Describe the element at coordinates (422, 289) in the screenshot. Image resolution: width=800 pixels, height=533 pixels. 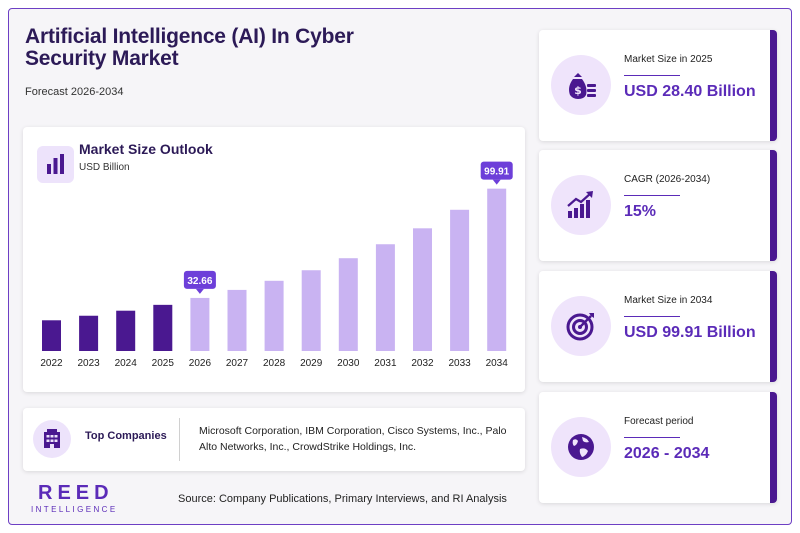
I see `bar-2032` at that location.